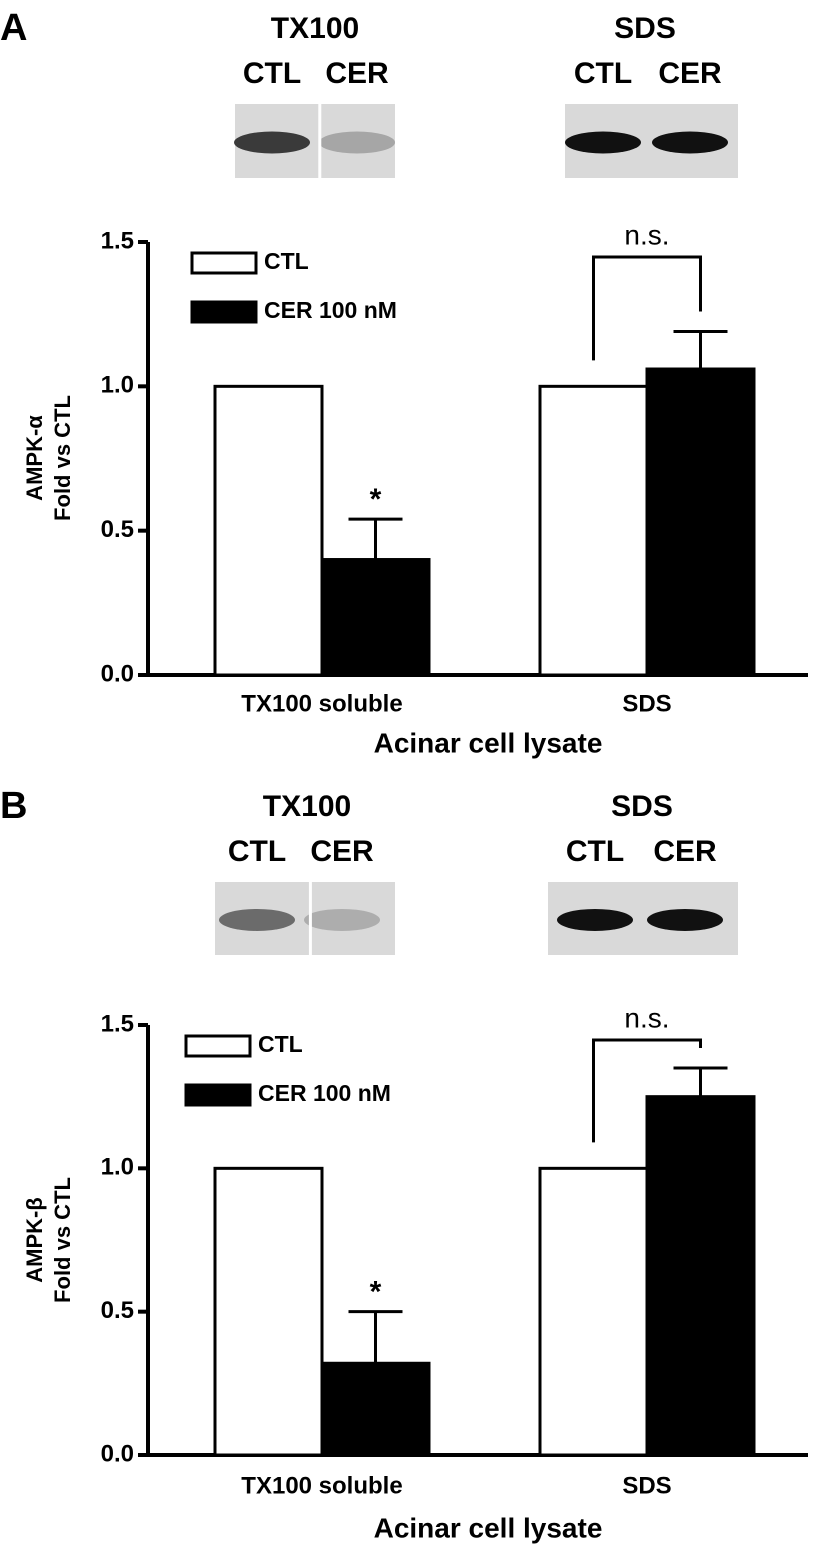 The height and width of the screenshot is (1560, 816). I want to click on y-axis-label-line: AMPK-β, so click(34, 1240).